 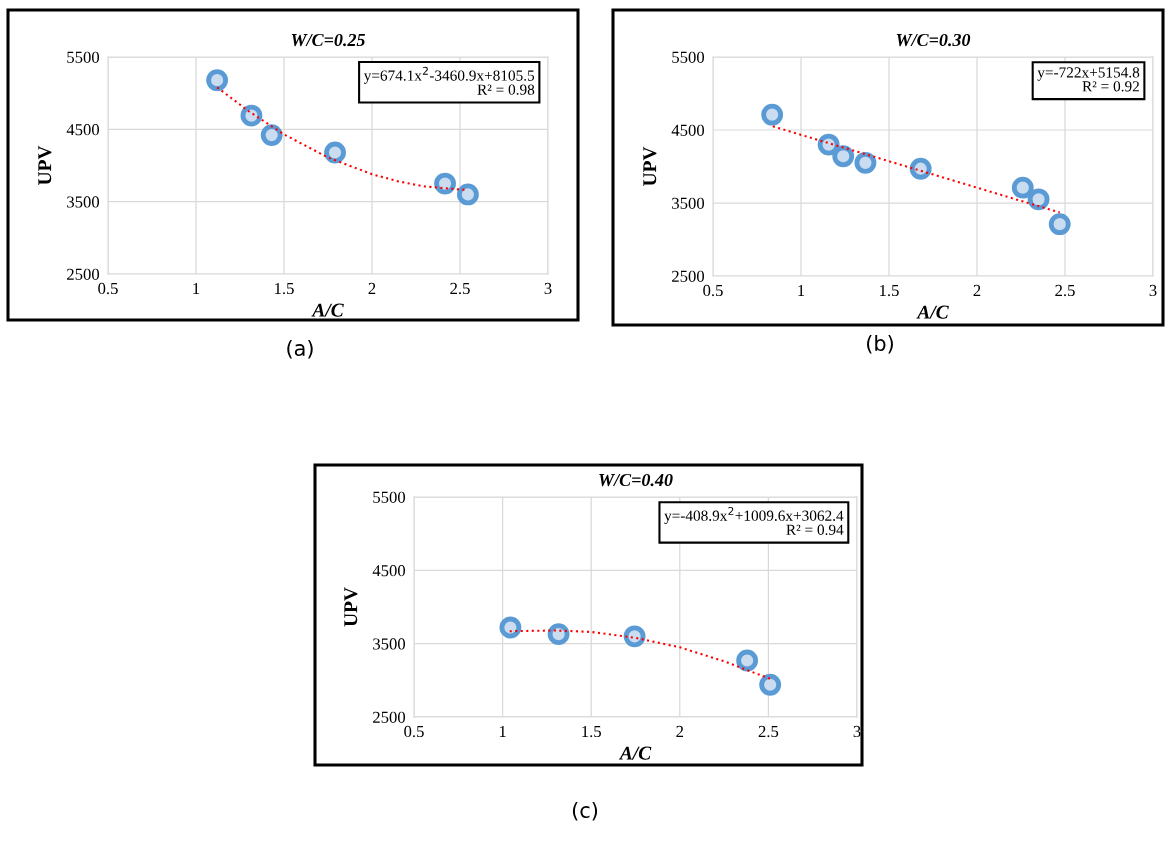 I want to click on annotation: y=674.1x$^{2}$-3460.9x+8105.5, so click(x=449, y=75).